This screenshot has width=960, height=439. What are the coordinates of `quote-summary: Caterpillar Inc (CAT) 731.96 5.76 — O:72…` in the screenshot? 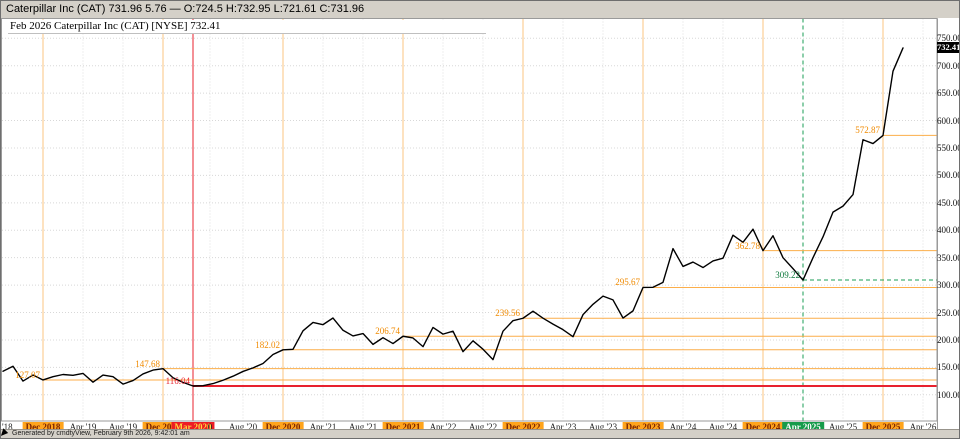 It's located at (185, 9).